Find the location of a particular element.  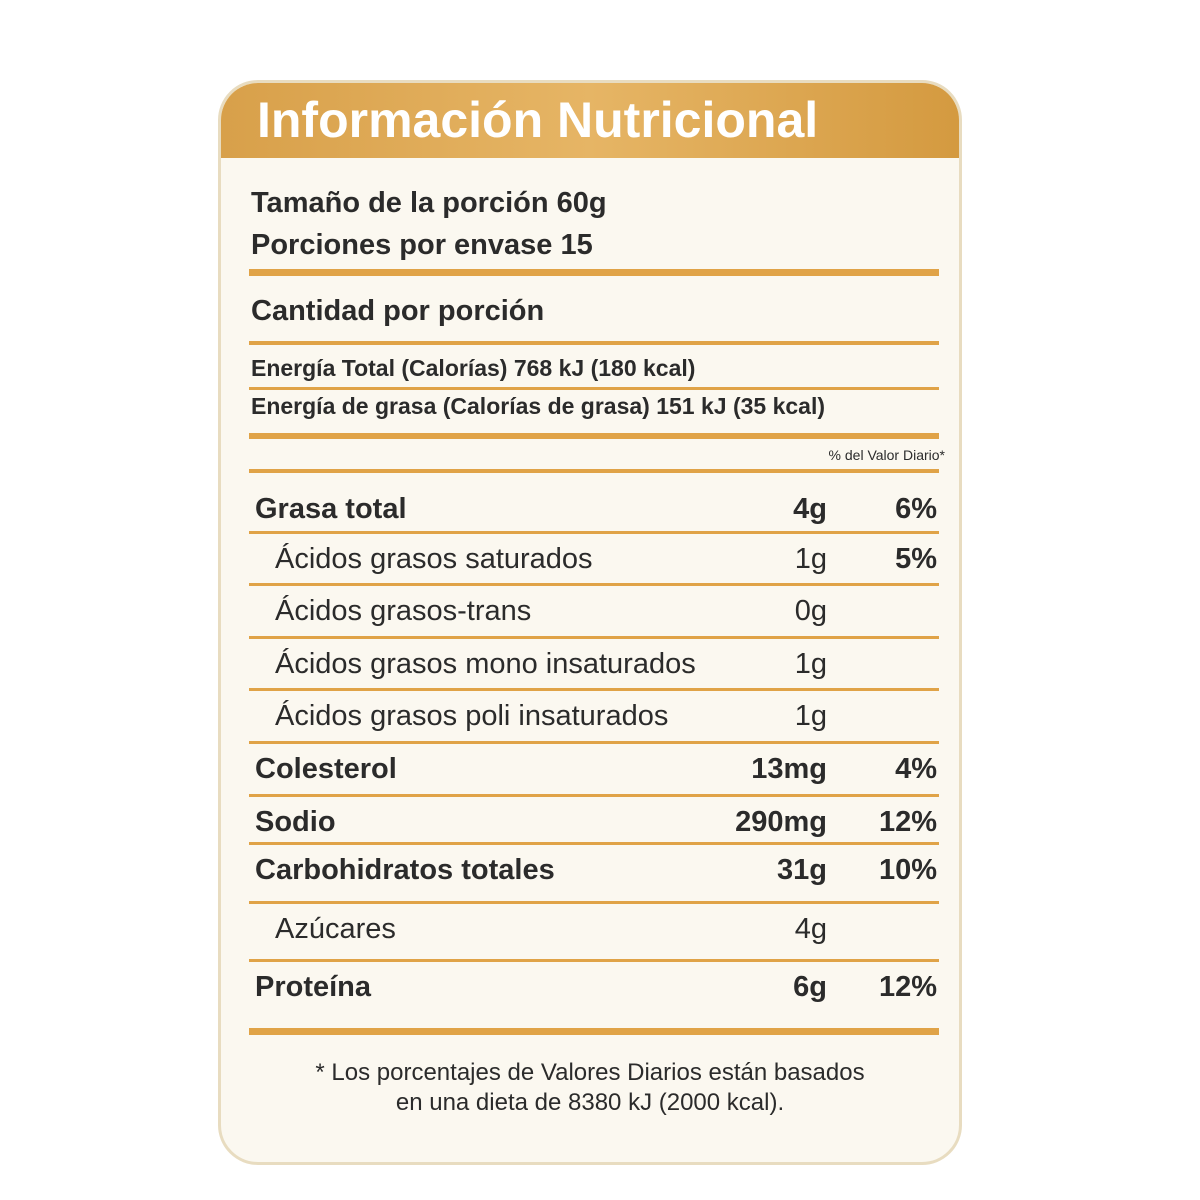

nutrient-amount: 0g is located at coordinates (810, 611).